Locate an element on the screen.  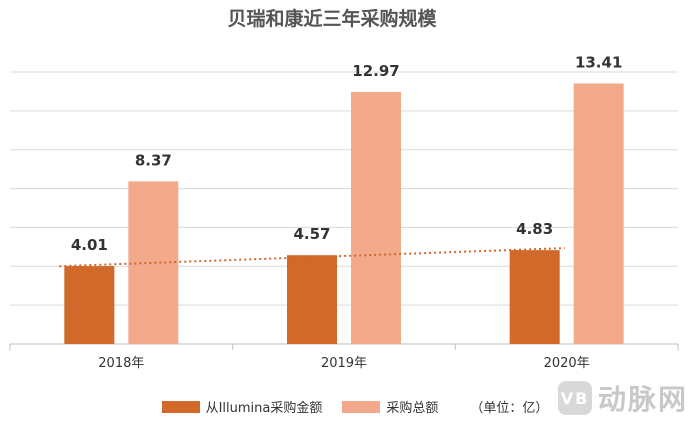
legend-item-illumina: 从Illumina采购金额 is located at coordinates (242, 406).